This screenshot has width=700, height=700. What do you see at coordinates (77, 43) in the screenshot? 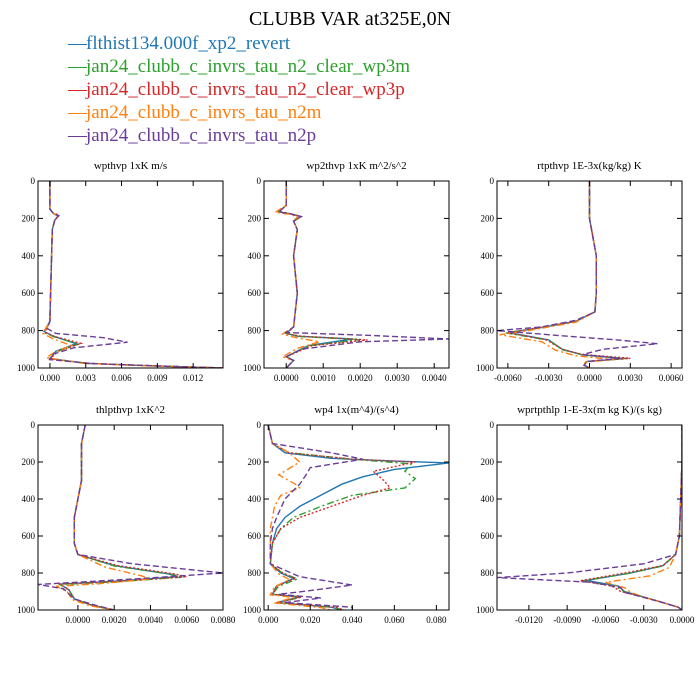
I see `legend-dash-1: —` at bounding box center [77, 43].